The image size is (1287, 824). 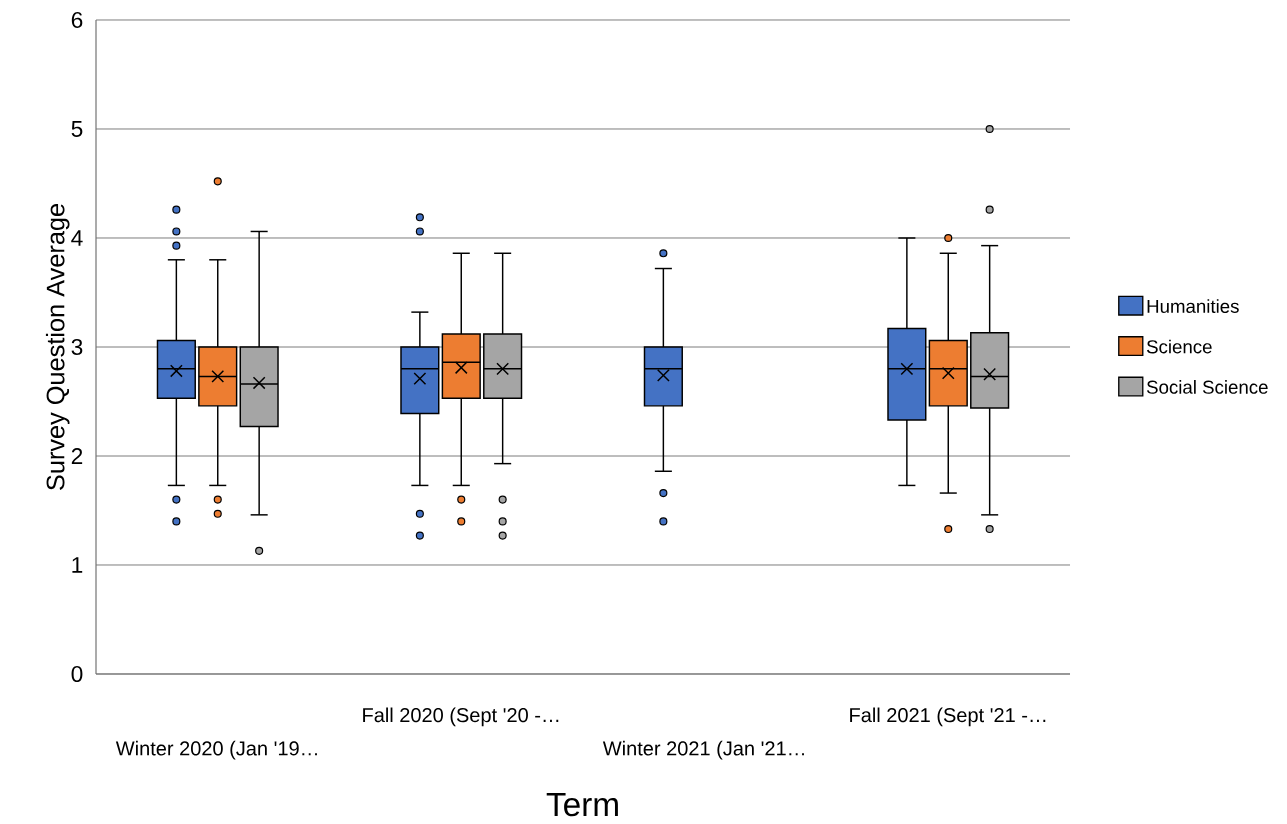 What do you see at coordinates (57, 347) in the screenshot?
I see `y-axis-title: Survey Question Average` at bounding box center [57, 347].